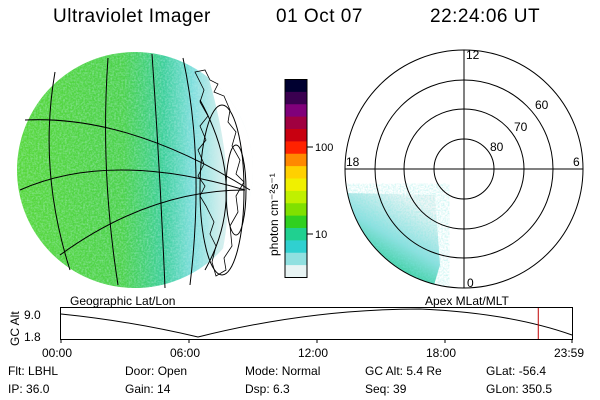 This screenshot has height=400, width=600. What do you see at coordinates (324, 148) in the screenshot?
I see `colorbar-tick-100: 100` at bounding box center [324, 148].